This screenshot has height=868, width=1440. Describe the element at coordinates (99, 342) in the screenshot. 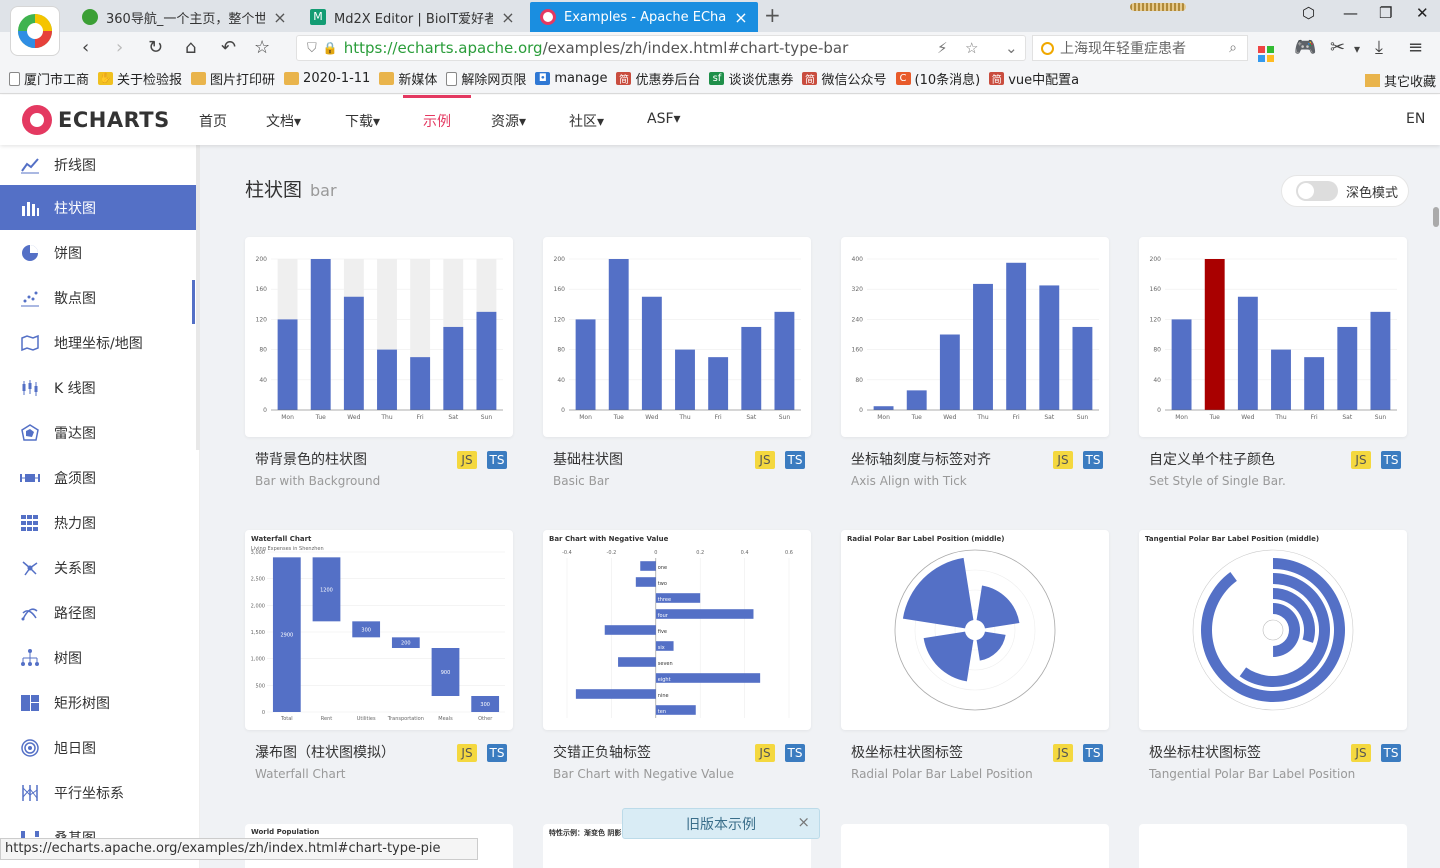

I see `sidebar-item-map: 地理坐标/地图` at that location.